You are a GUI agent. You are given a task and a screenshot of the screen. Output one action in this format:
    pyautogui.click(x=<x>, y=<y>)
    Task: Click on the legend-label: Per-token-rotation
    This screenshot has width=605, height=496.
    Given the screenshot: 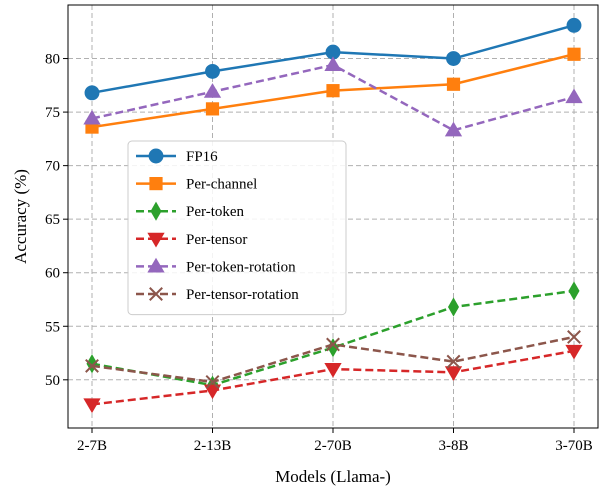 What is the action you would take?
    pyautogui.click(x=241, y=267)
    